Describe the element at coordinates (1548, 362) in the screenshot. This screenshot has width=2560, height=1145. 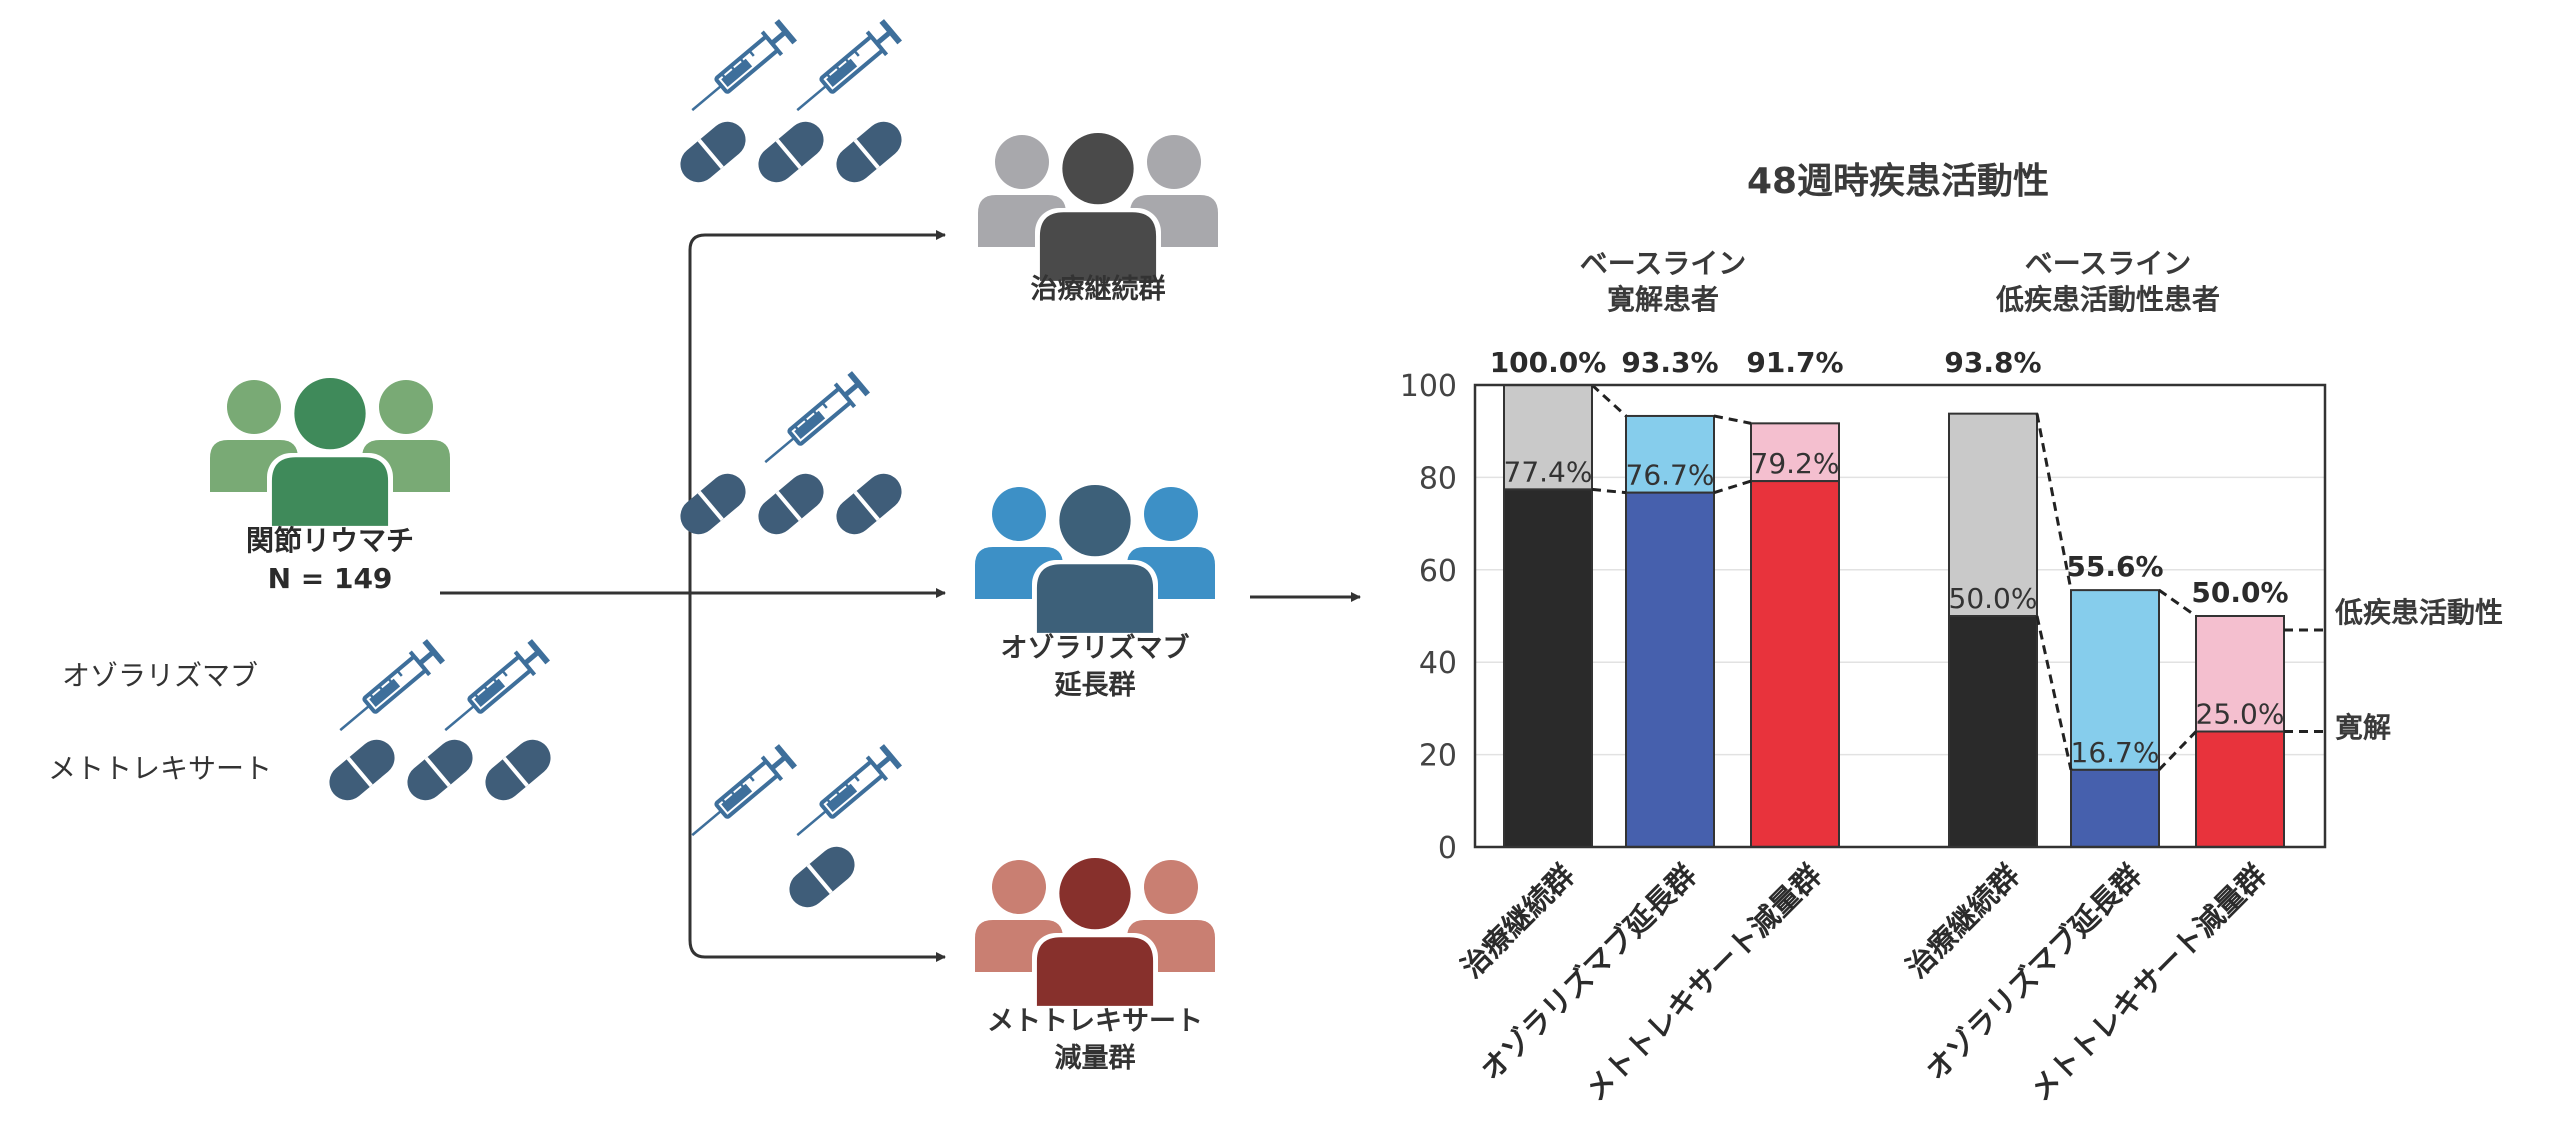
I see `total-value-label: 100.0%` at that location.